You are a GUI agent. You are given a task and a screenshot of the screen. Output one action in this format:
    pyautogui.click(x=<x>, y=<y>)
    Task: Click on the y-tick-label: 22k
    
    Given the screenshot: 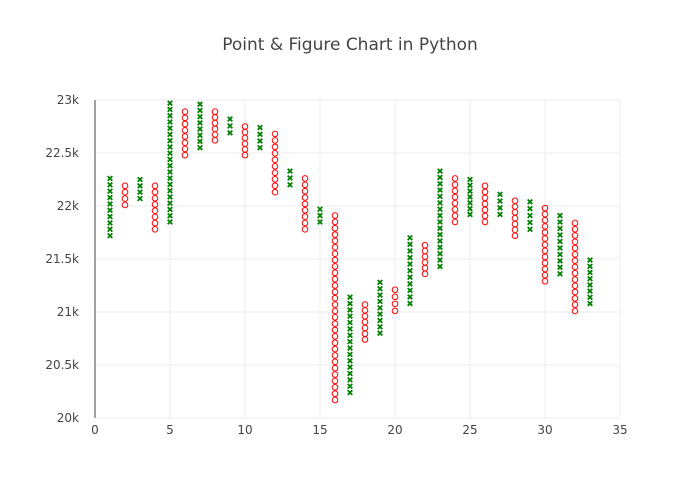 What is the action you would take?
    pyautogui.click(x=68, y=206)
    